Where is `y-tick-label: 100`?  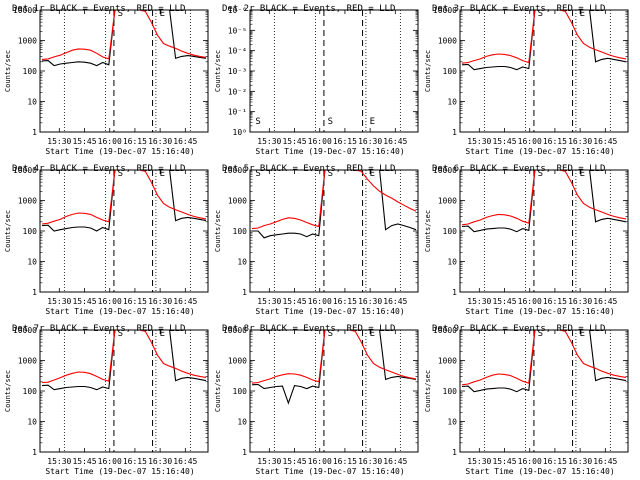 y-tick-label: 100 is located at coordinates (30, 231).